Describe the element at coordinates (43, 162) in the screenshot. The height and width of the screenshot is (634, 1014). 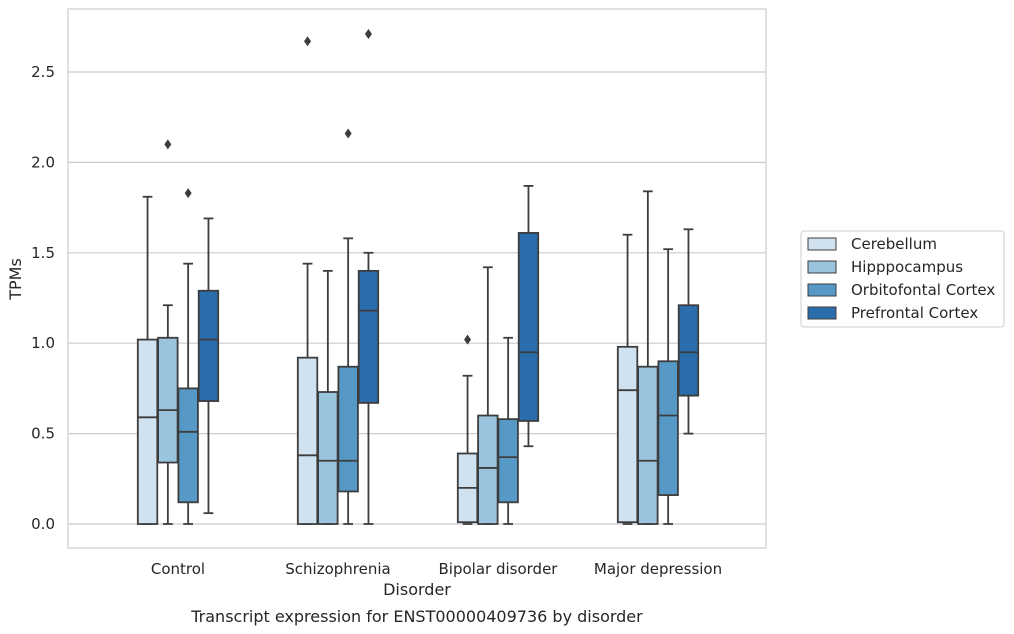
I see `y-tick-label: 2.0` at that location.